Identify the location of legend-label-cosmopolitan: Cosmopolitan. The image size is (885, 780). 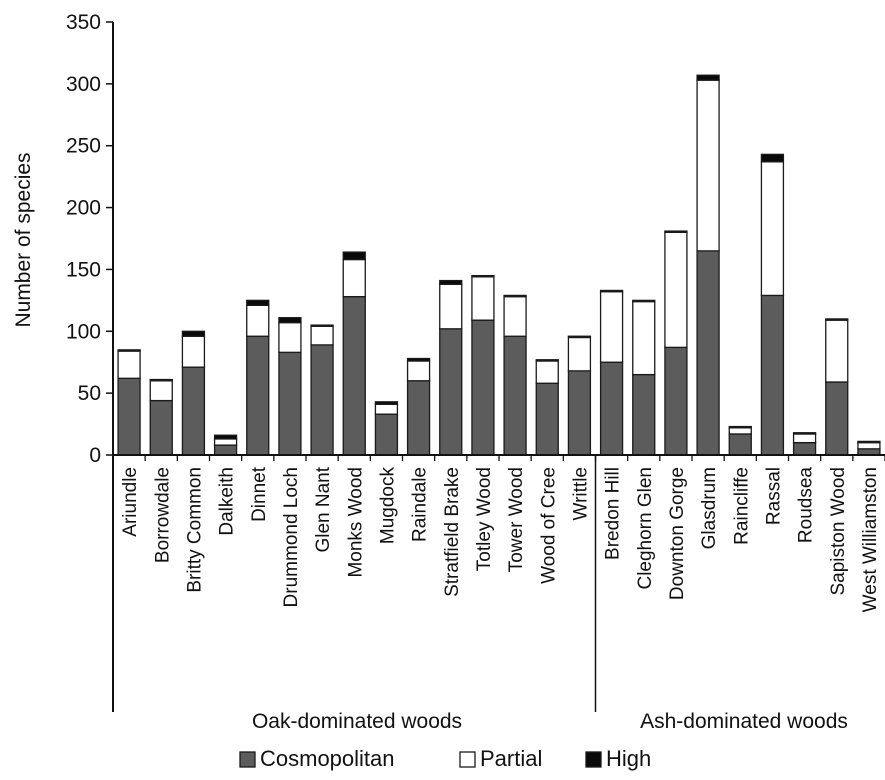
(327, 758).